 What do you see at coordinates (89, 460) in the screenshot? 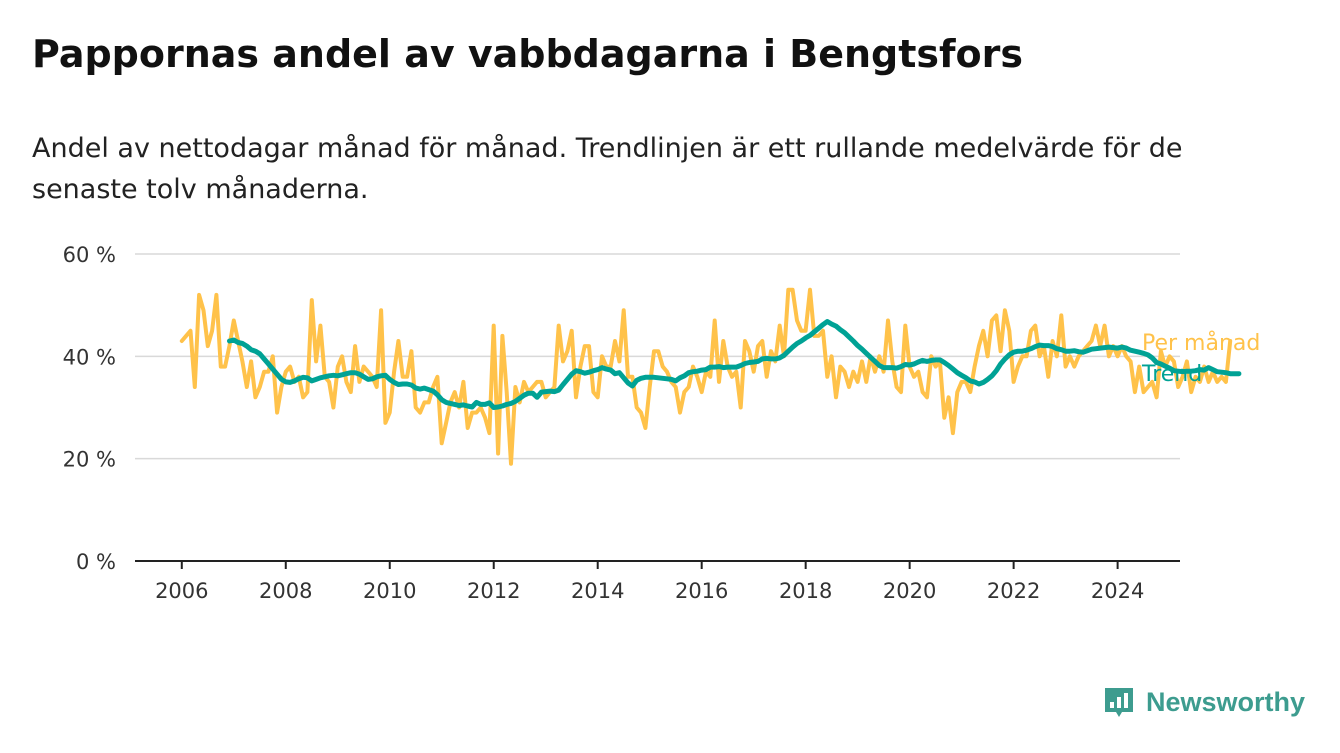
I see `y-tick-label-20: 20 %` at bounding box center [89, 460].